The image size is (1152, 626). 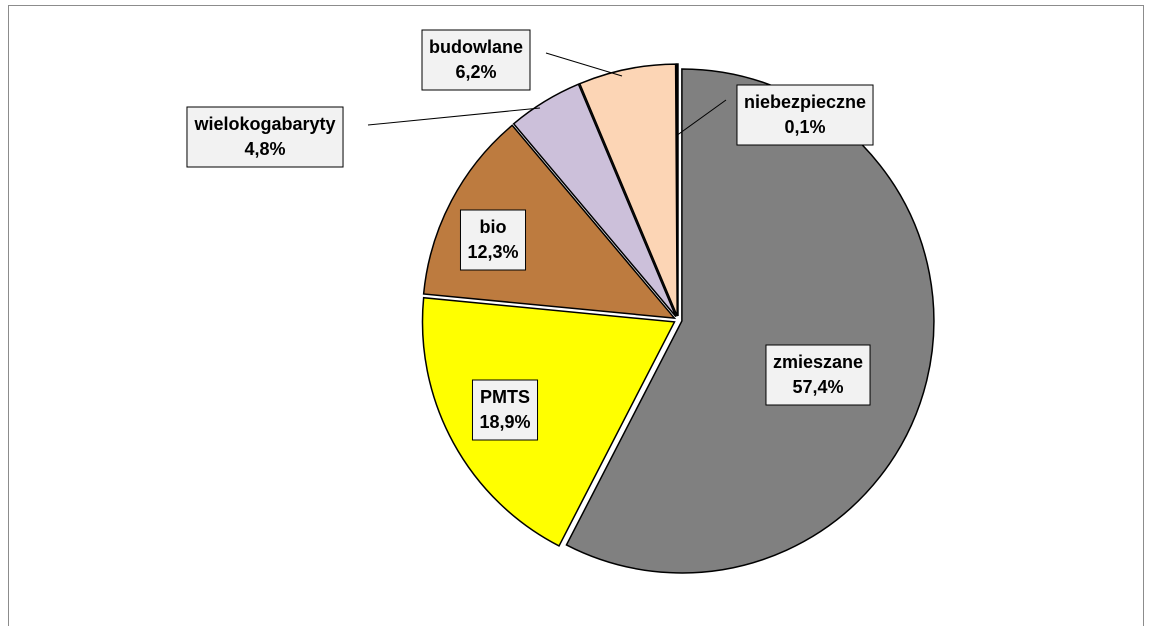 I want to click on data-label: niebezpieczne 0,1%, so click(x=805, y=115).